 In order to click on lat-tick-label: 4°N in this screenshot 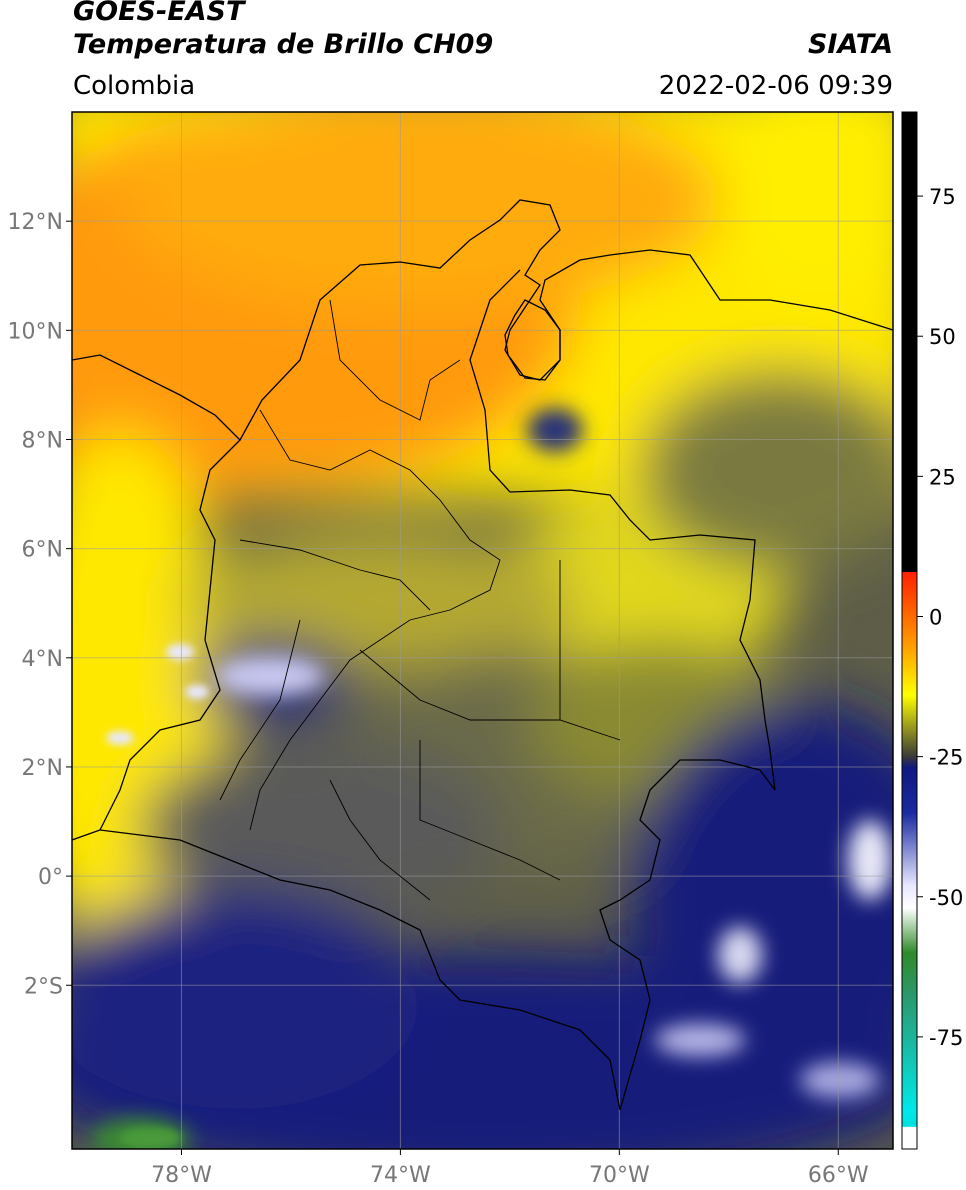, I will do `click(42, 659)`.